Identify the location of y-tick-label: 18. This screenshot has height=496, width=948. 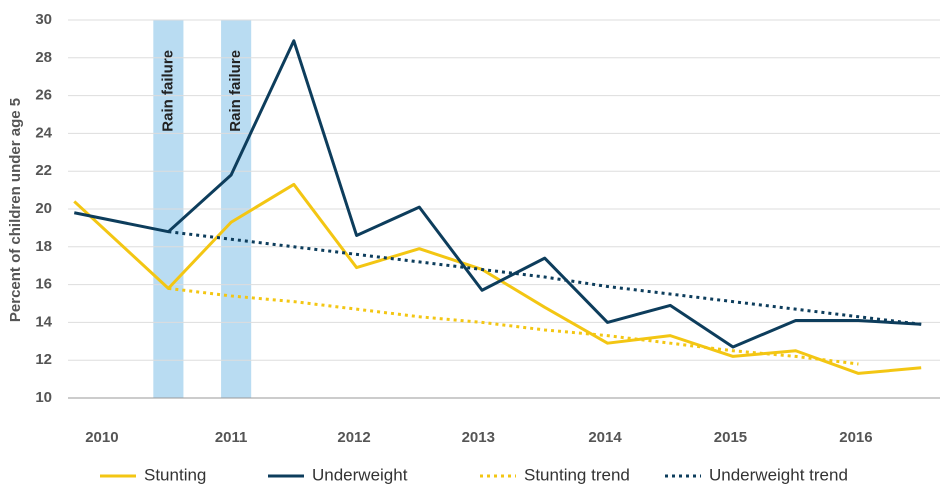
(43, 246).